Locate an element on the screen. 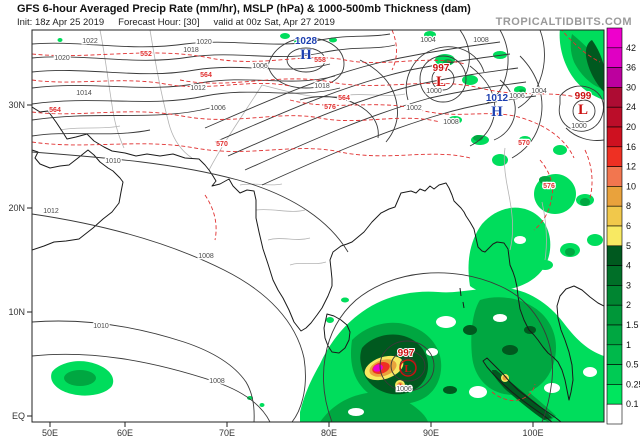  colorbar-tick-label: 1.5 is located at coordinates (632, 325).